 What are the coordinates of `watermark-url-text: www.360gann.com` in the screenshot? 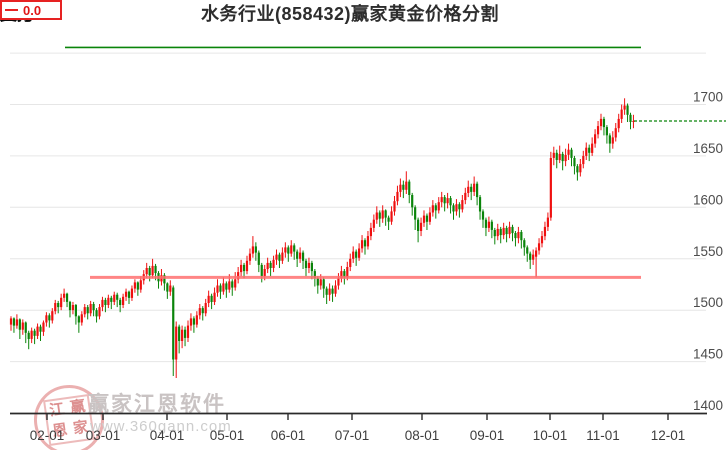 It's located at (161, 426).